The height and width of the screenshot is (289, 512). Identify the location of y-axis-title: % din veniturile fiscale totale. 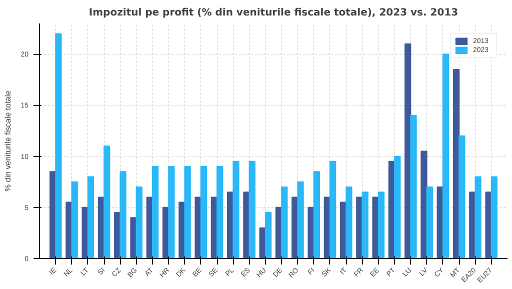
(8, 141).